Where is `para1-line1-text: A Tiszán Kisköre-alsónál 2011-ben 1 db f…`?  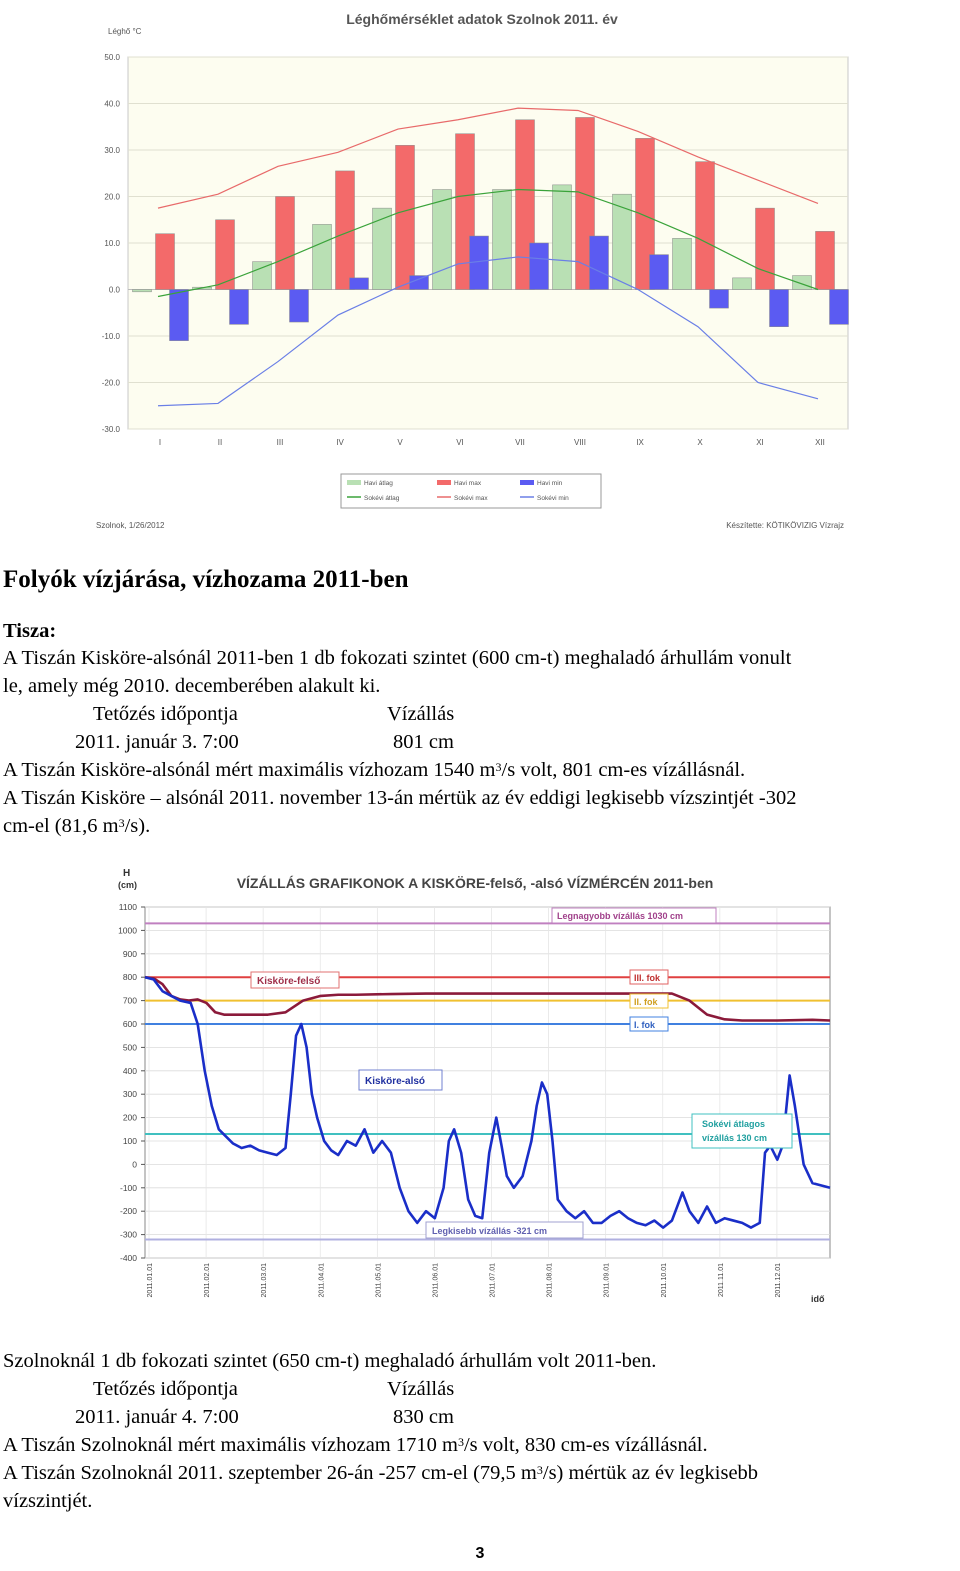 para1-line1-text: A Tiszán Kisköre-alsónál 2011-ben 1 db f… is located at coordinates (397, 658).